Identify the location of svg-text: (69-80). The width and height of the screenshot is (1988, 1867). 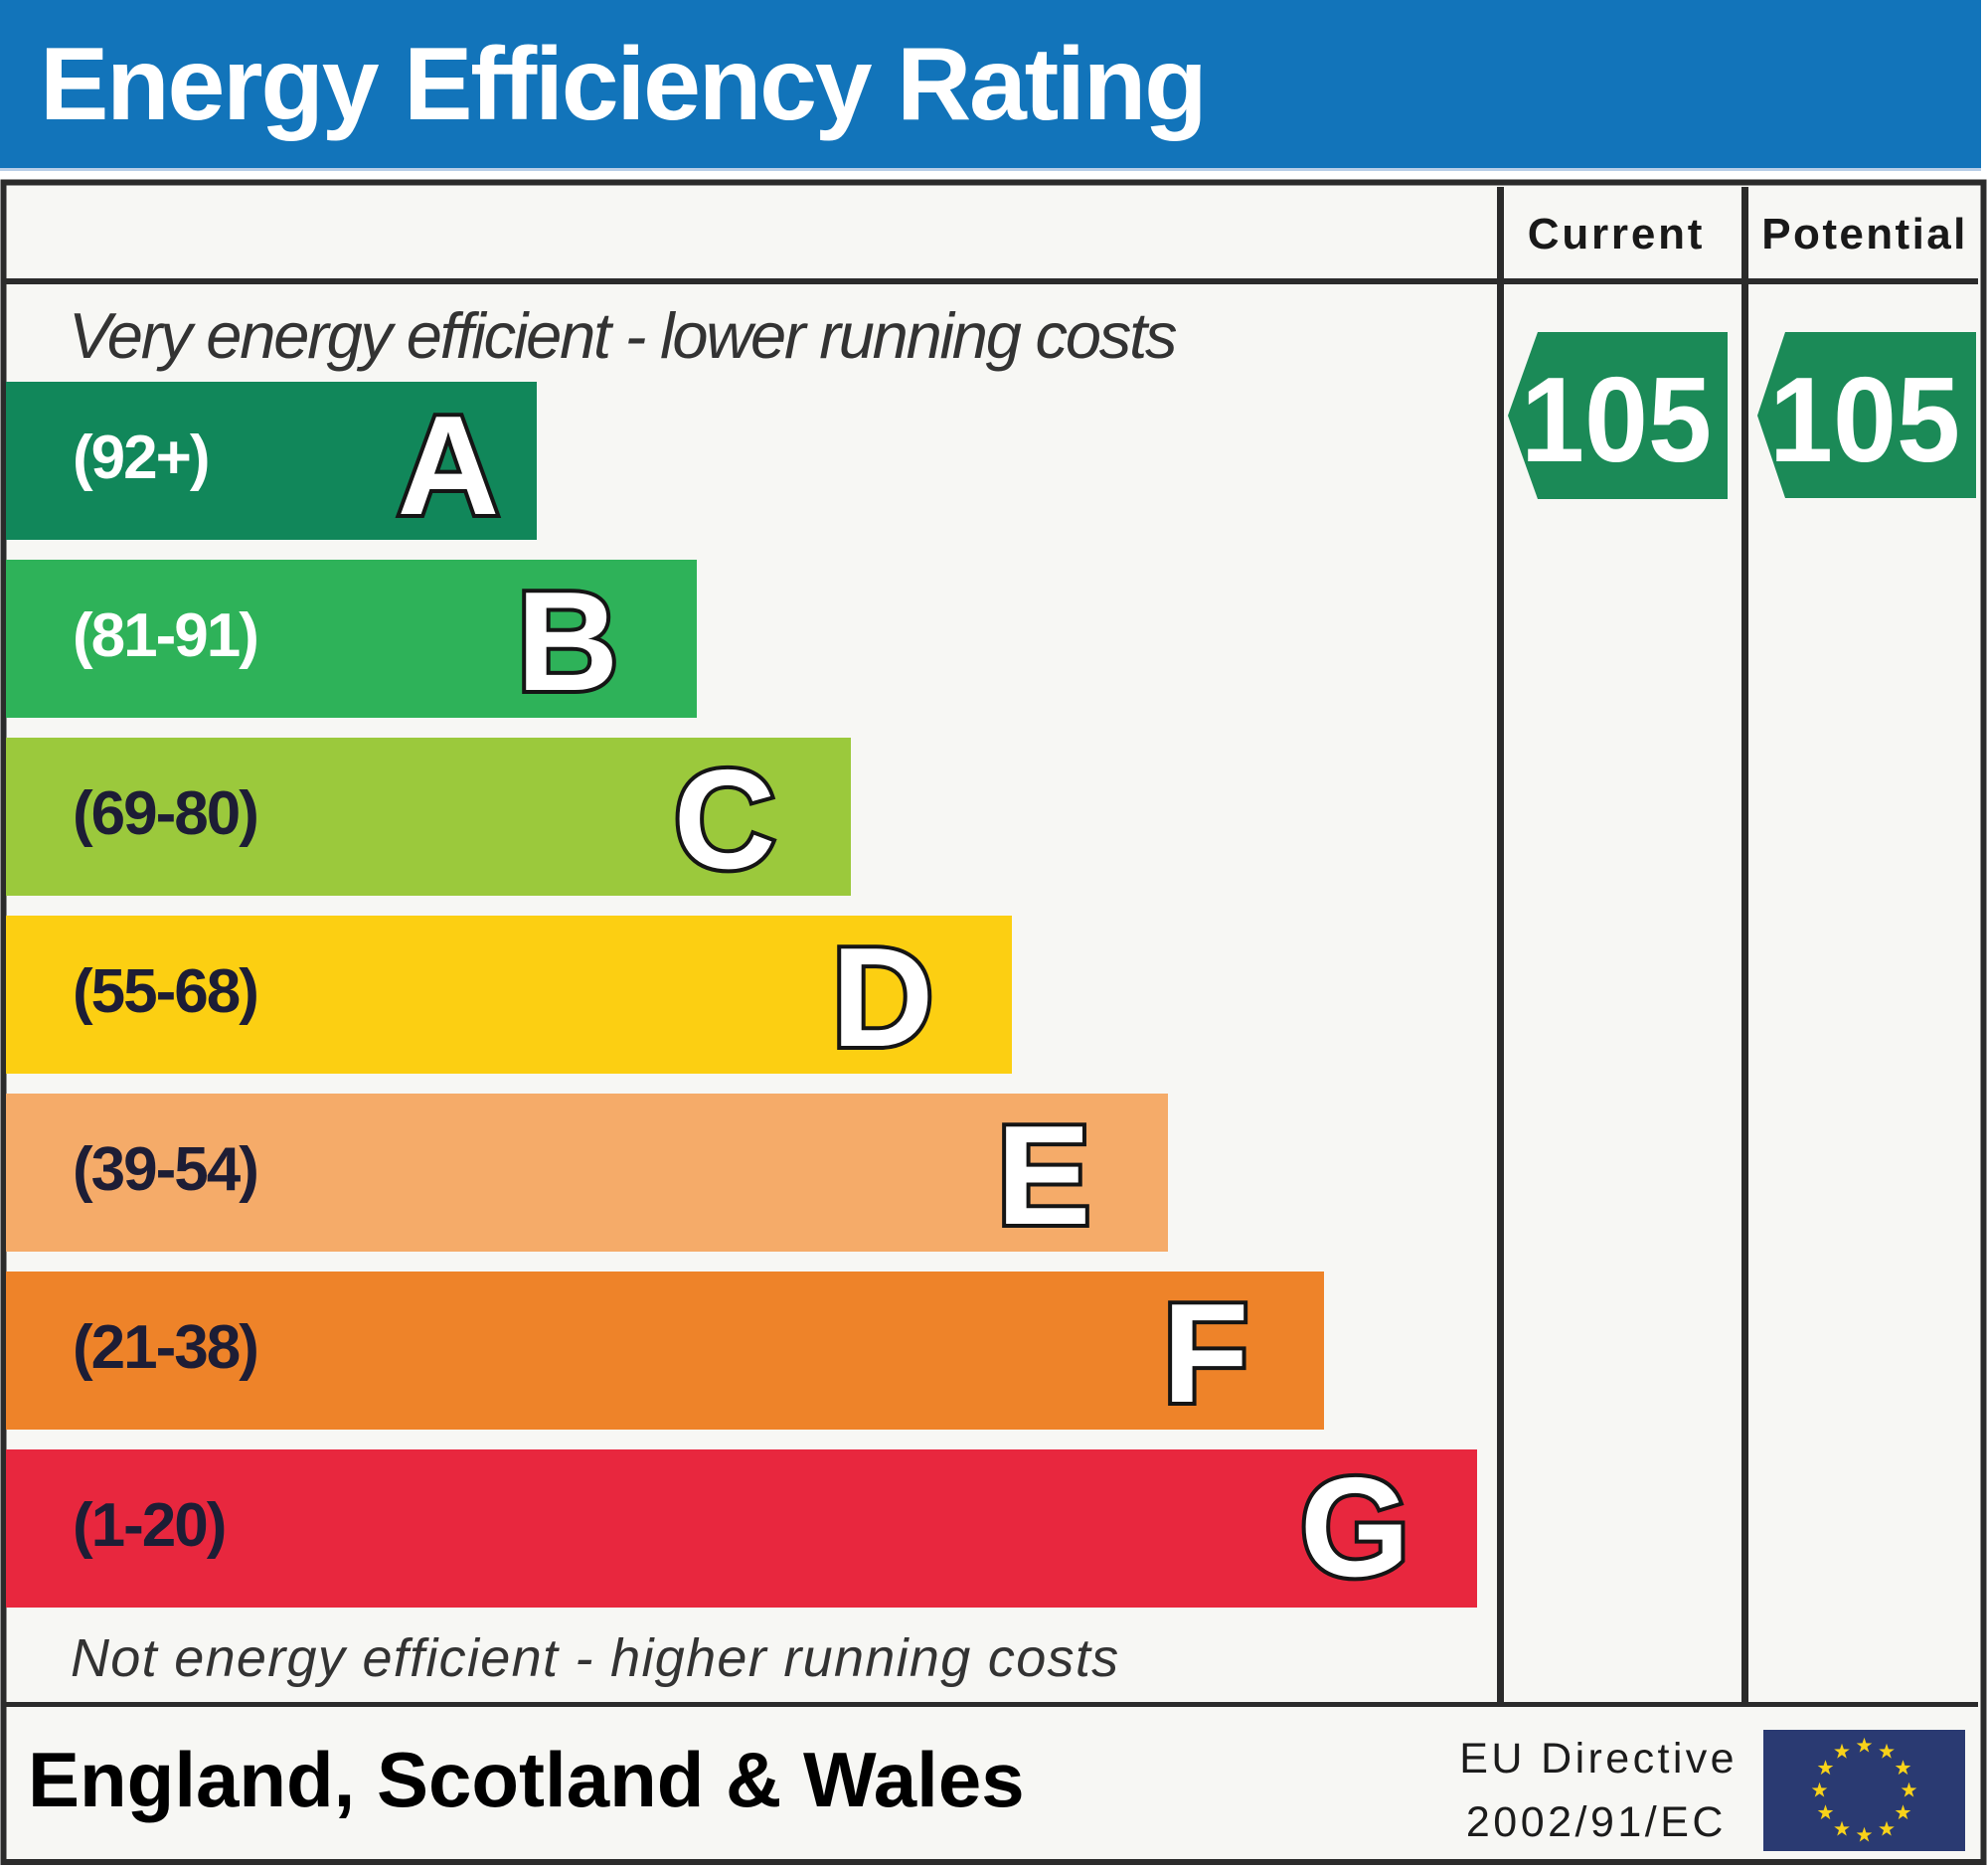
(165, 813).